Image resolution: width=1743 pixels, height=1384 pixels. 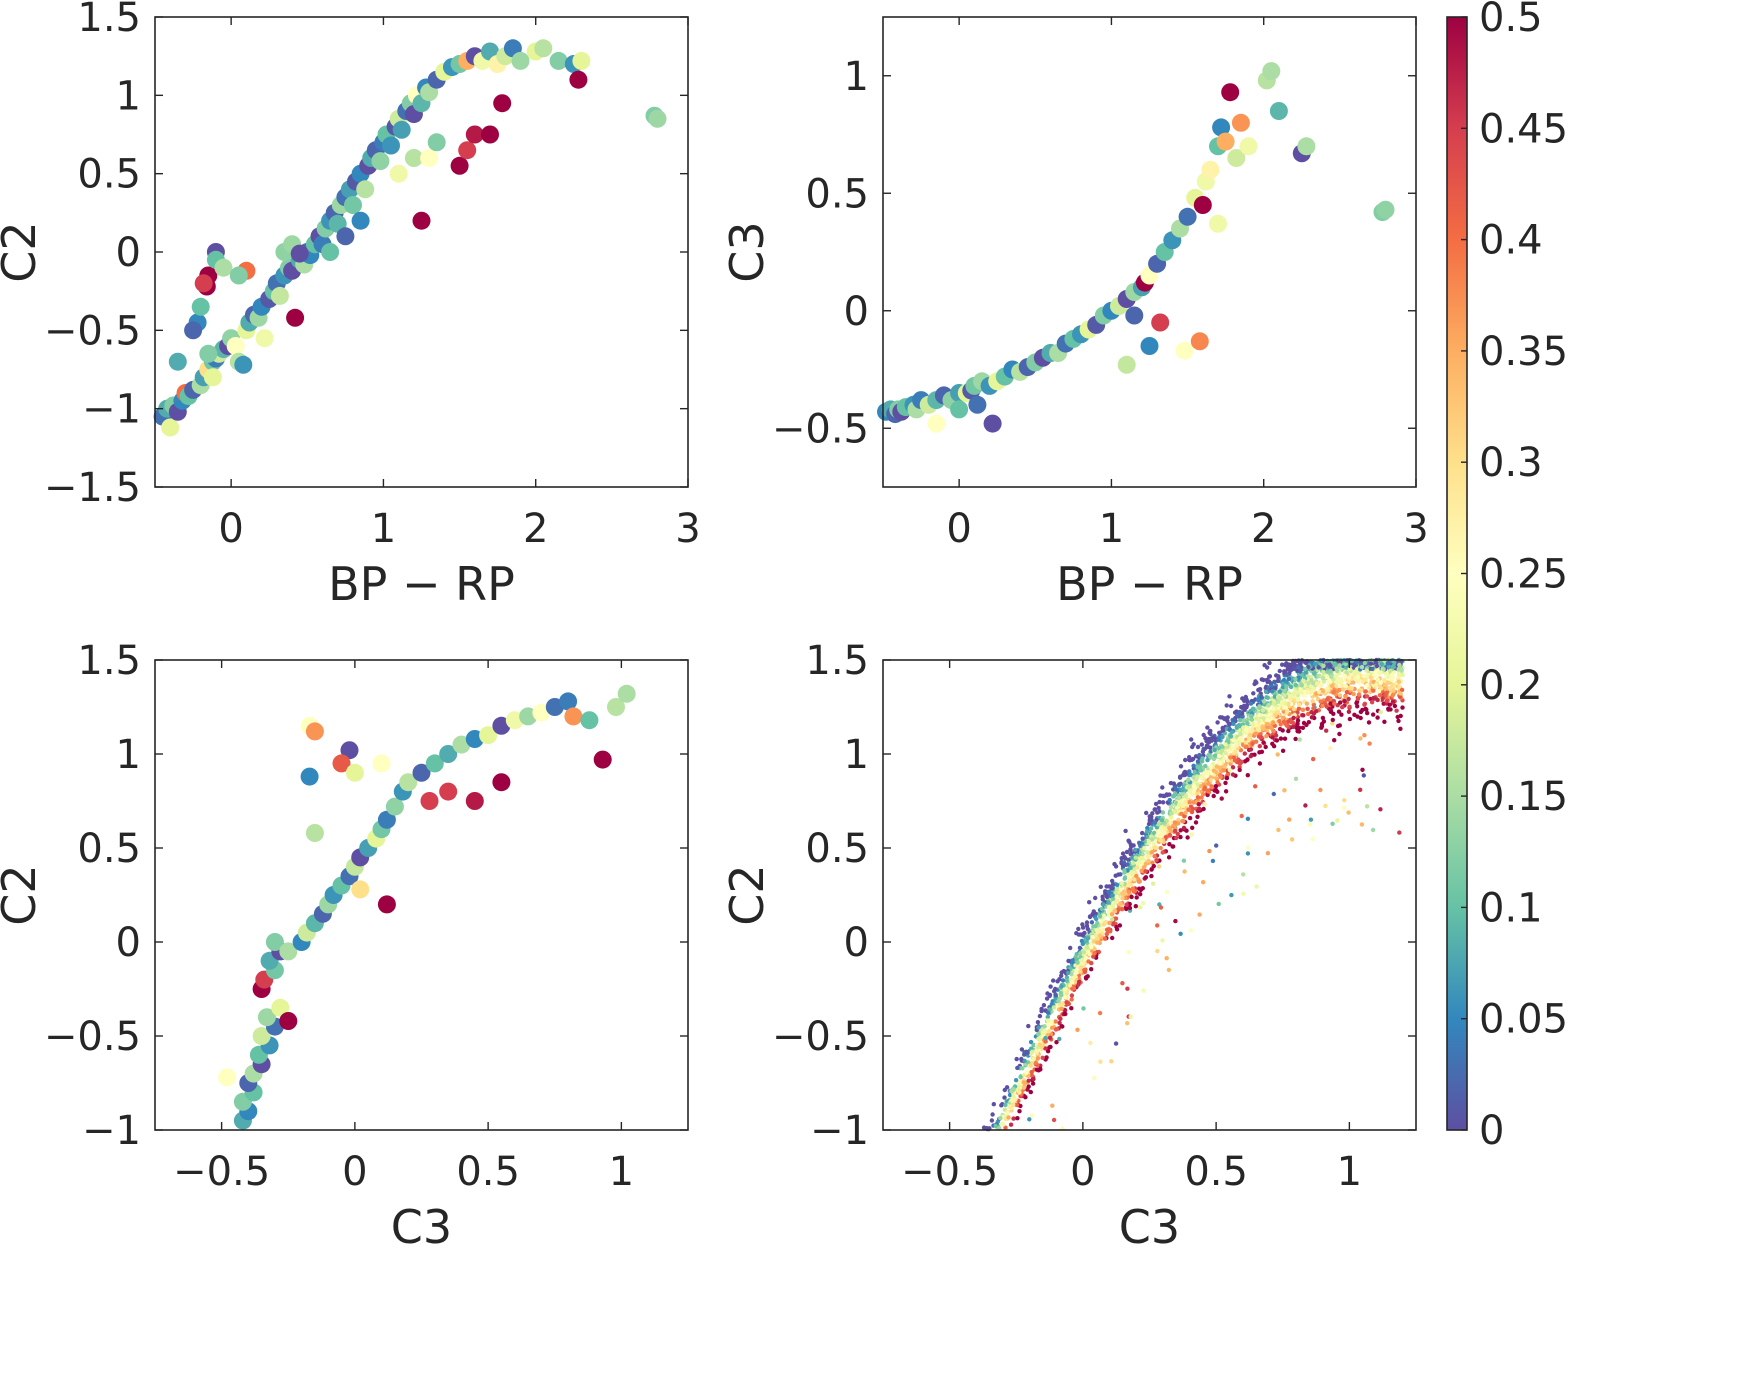 What do you see at coordinates (221, 1172) in the screenshot?
I see `x-tick-label: −0.5` at bounding box center [221, 1172].